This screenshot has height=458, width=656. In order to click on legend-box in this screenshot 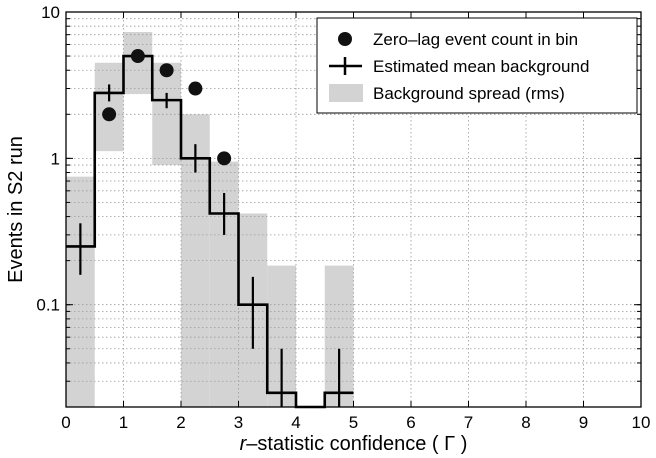, I will do `click(477, 65)`.